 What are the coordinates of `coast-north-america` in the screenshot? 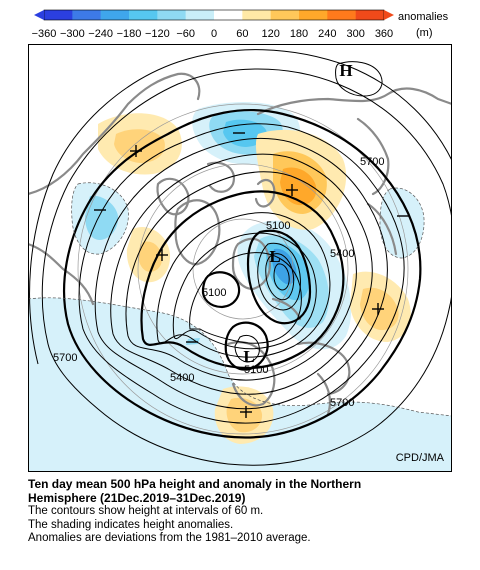 It's located at (114, 134).